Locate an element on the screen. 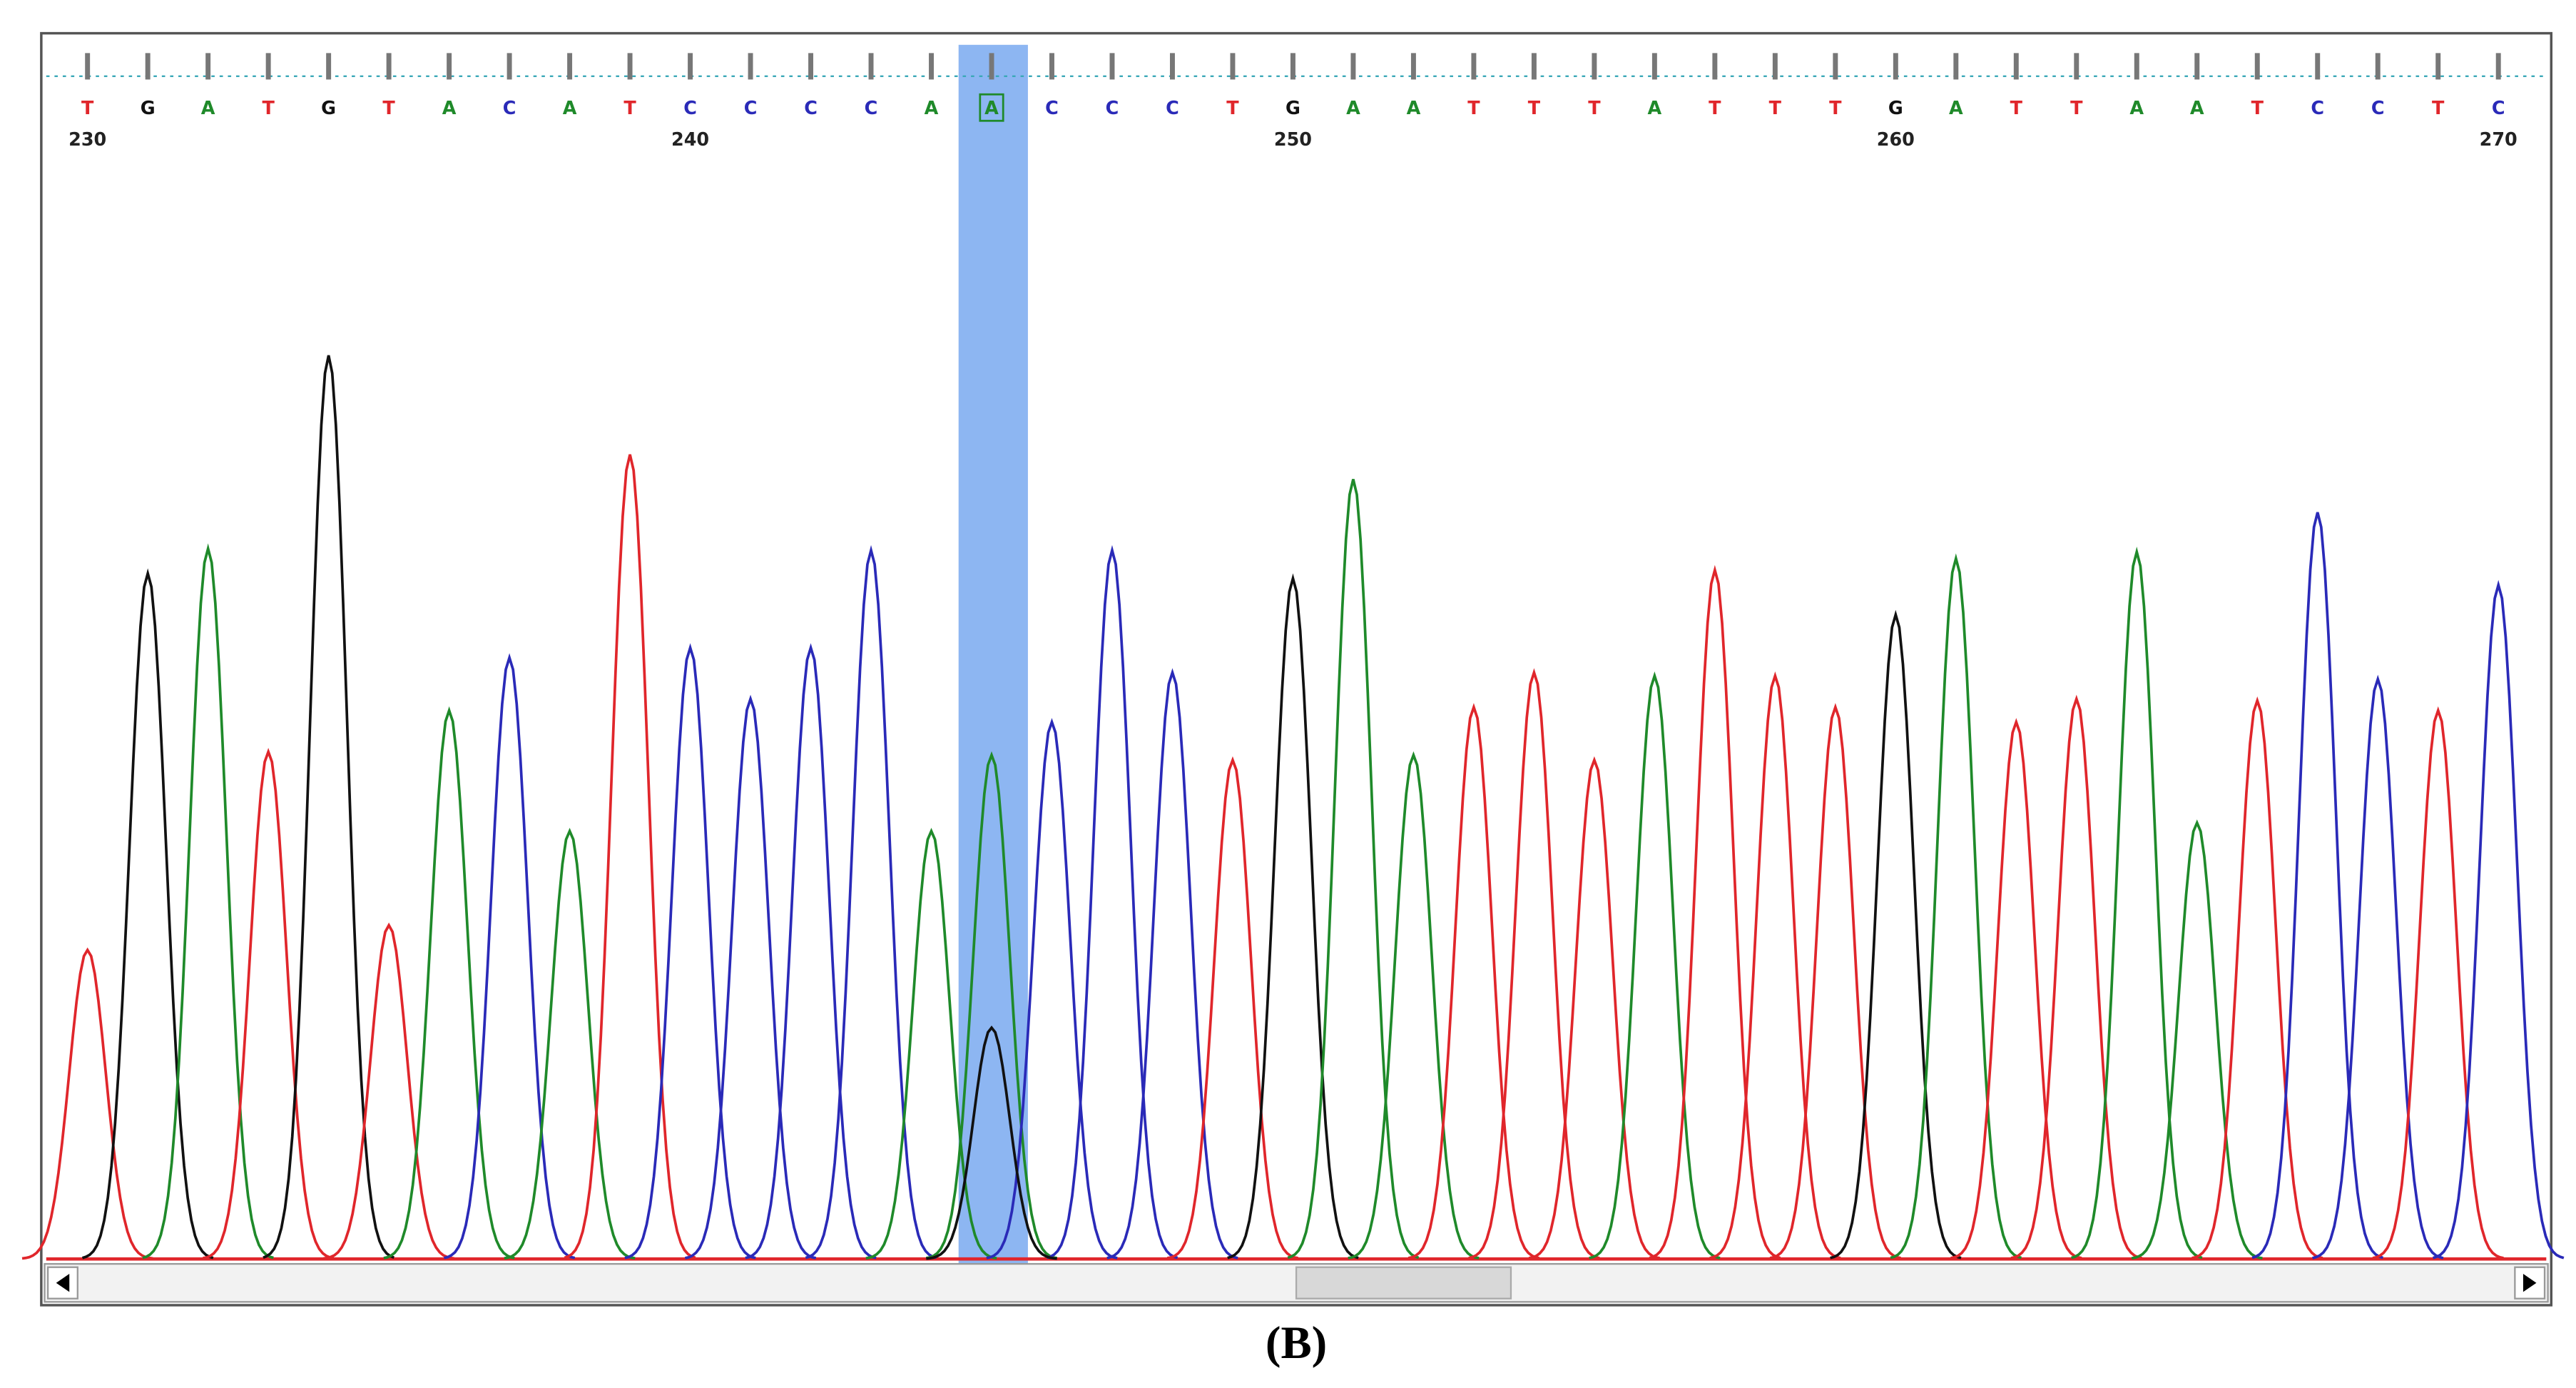  position-label: 230 is located at coordinates (87, 140).